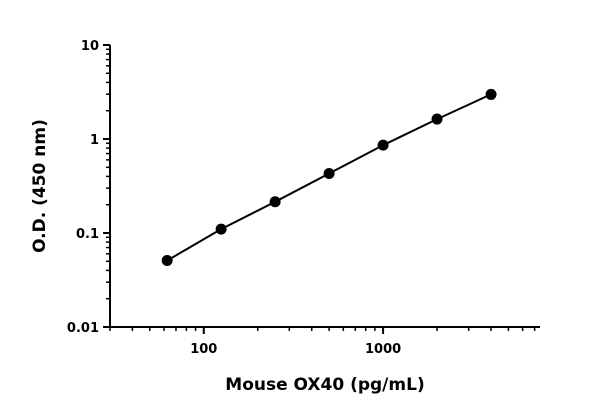  I want to click on y-tick-label: 10, so click(90, 46).